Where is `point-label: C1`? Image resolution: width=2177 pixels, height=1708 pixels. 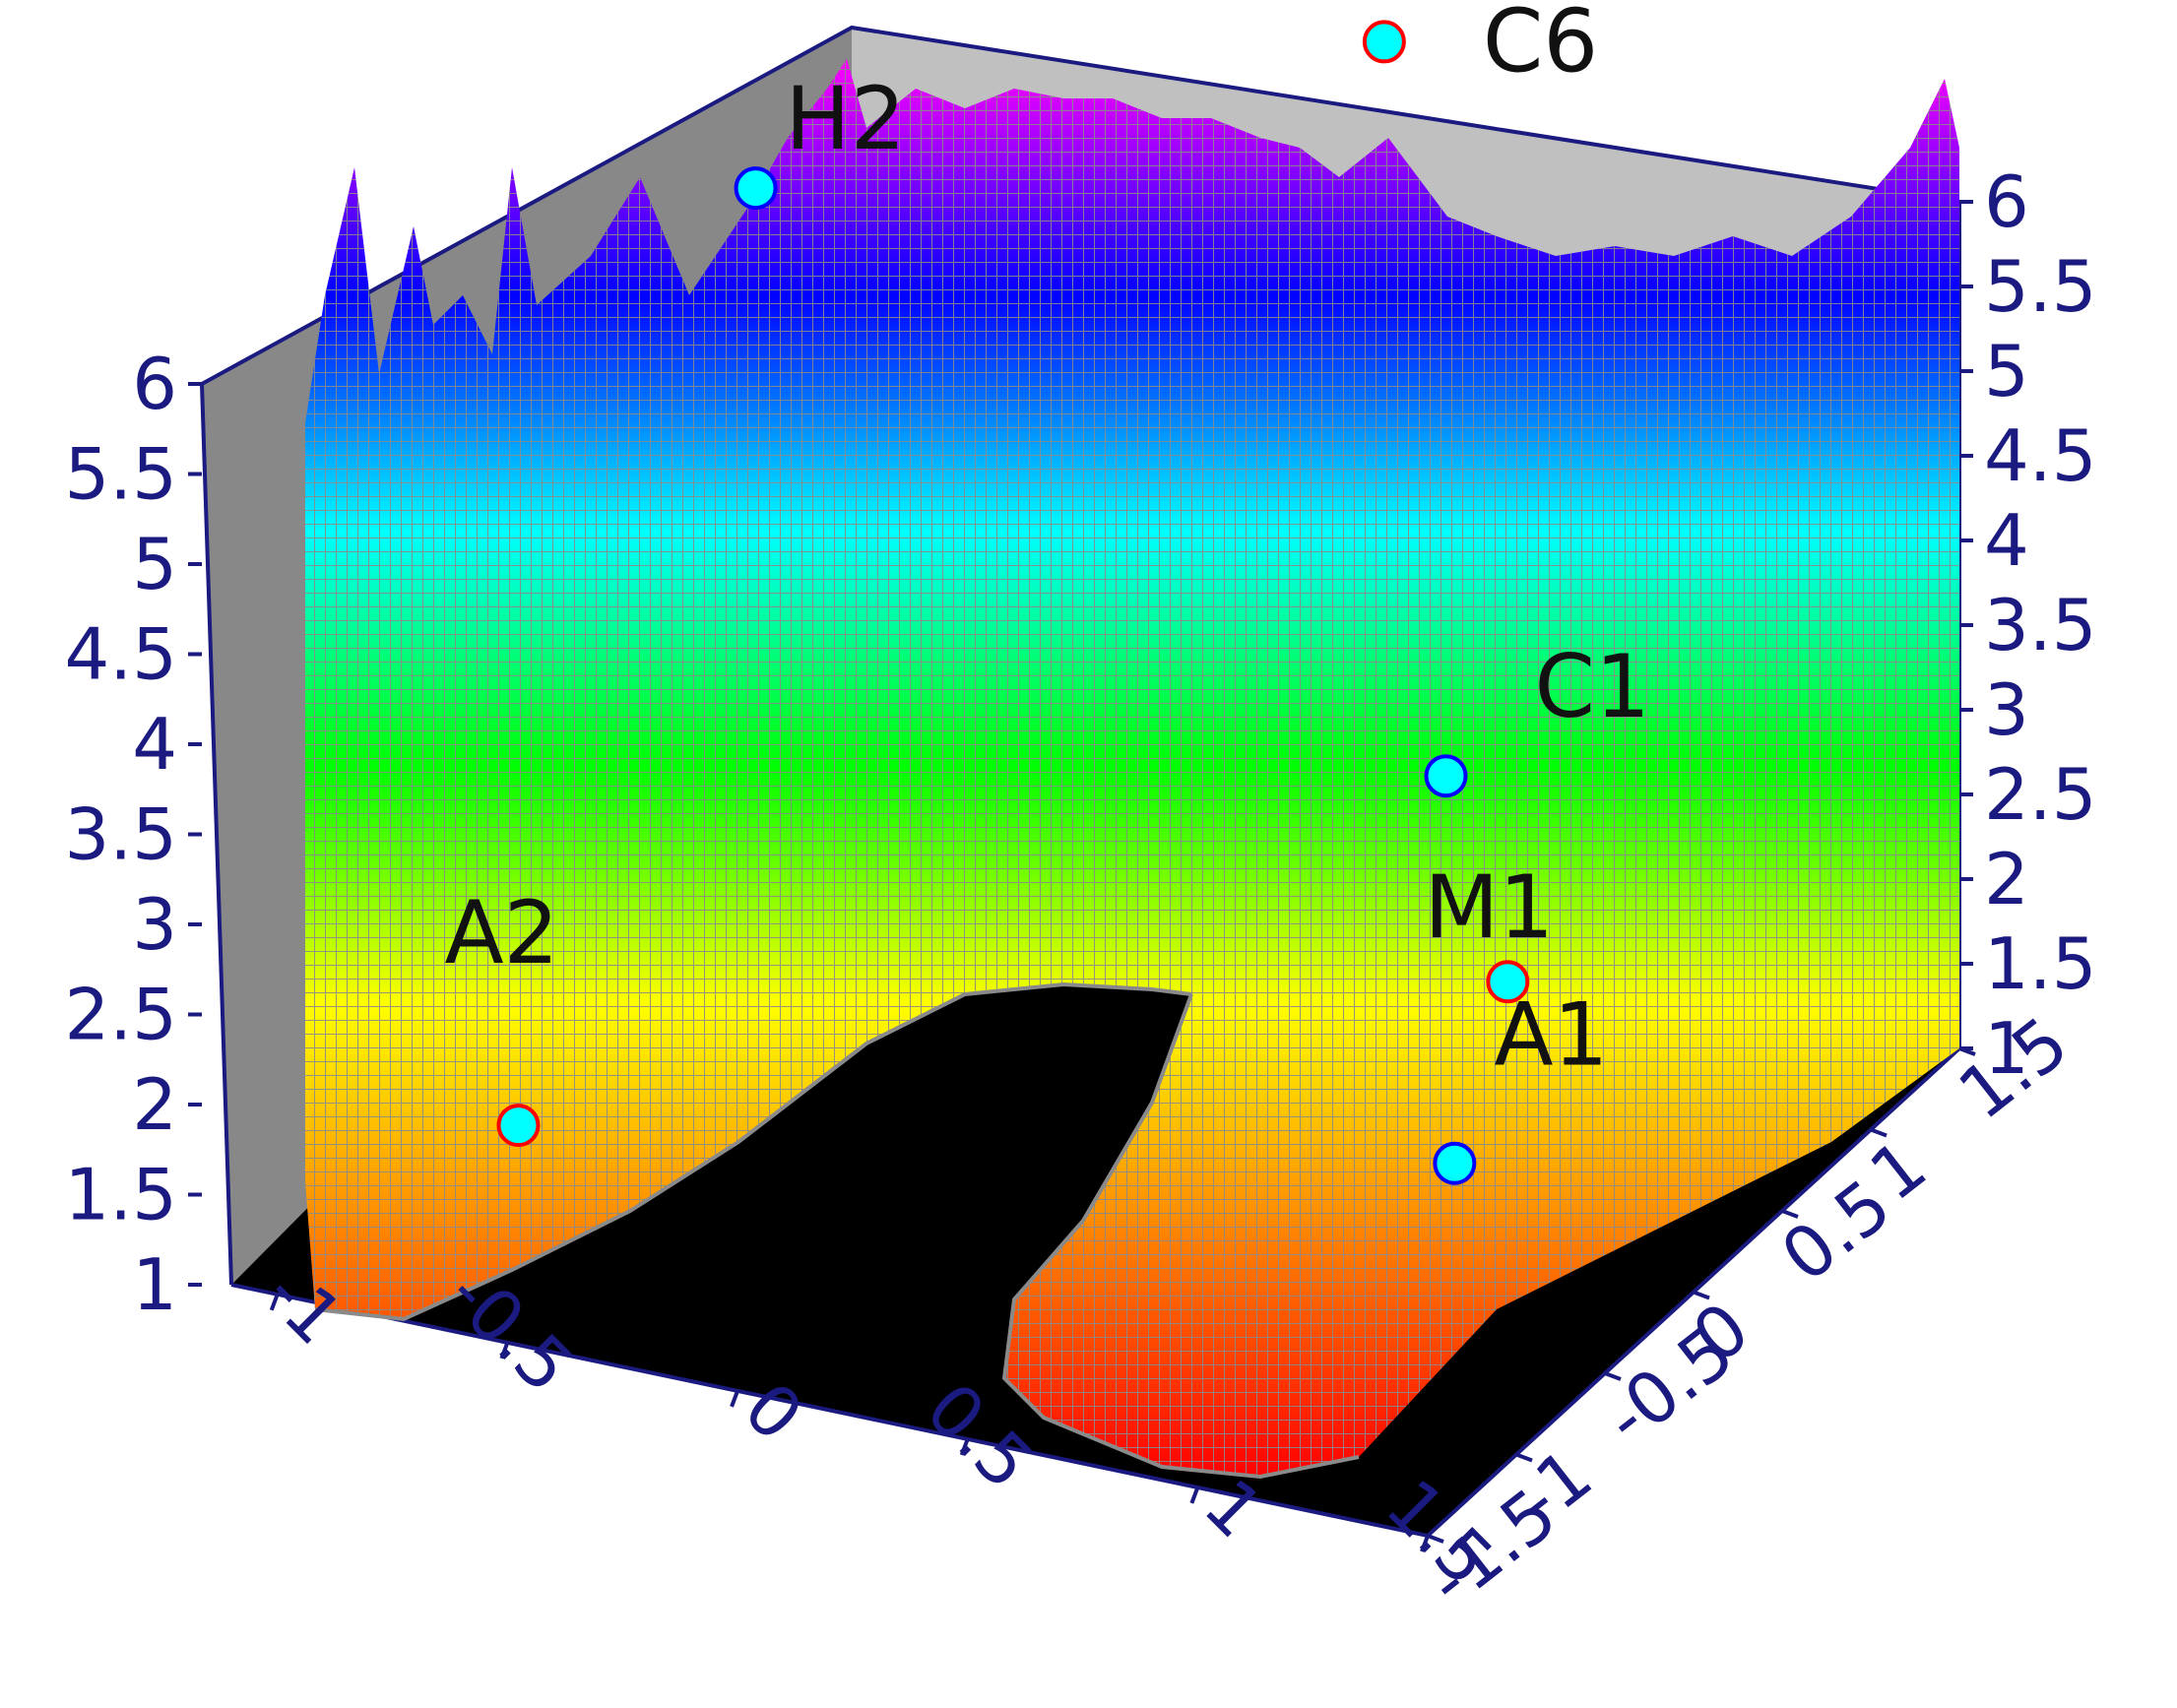
point-label: C1 is located at coordinates (1592, 686).